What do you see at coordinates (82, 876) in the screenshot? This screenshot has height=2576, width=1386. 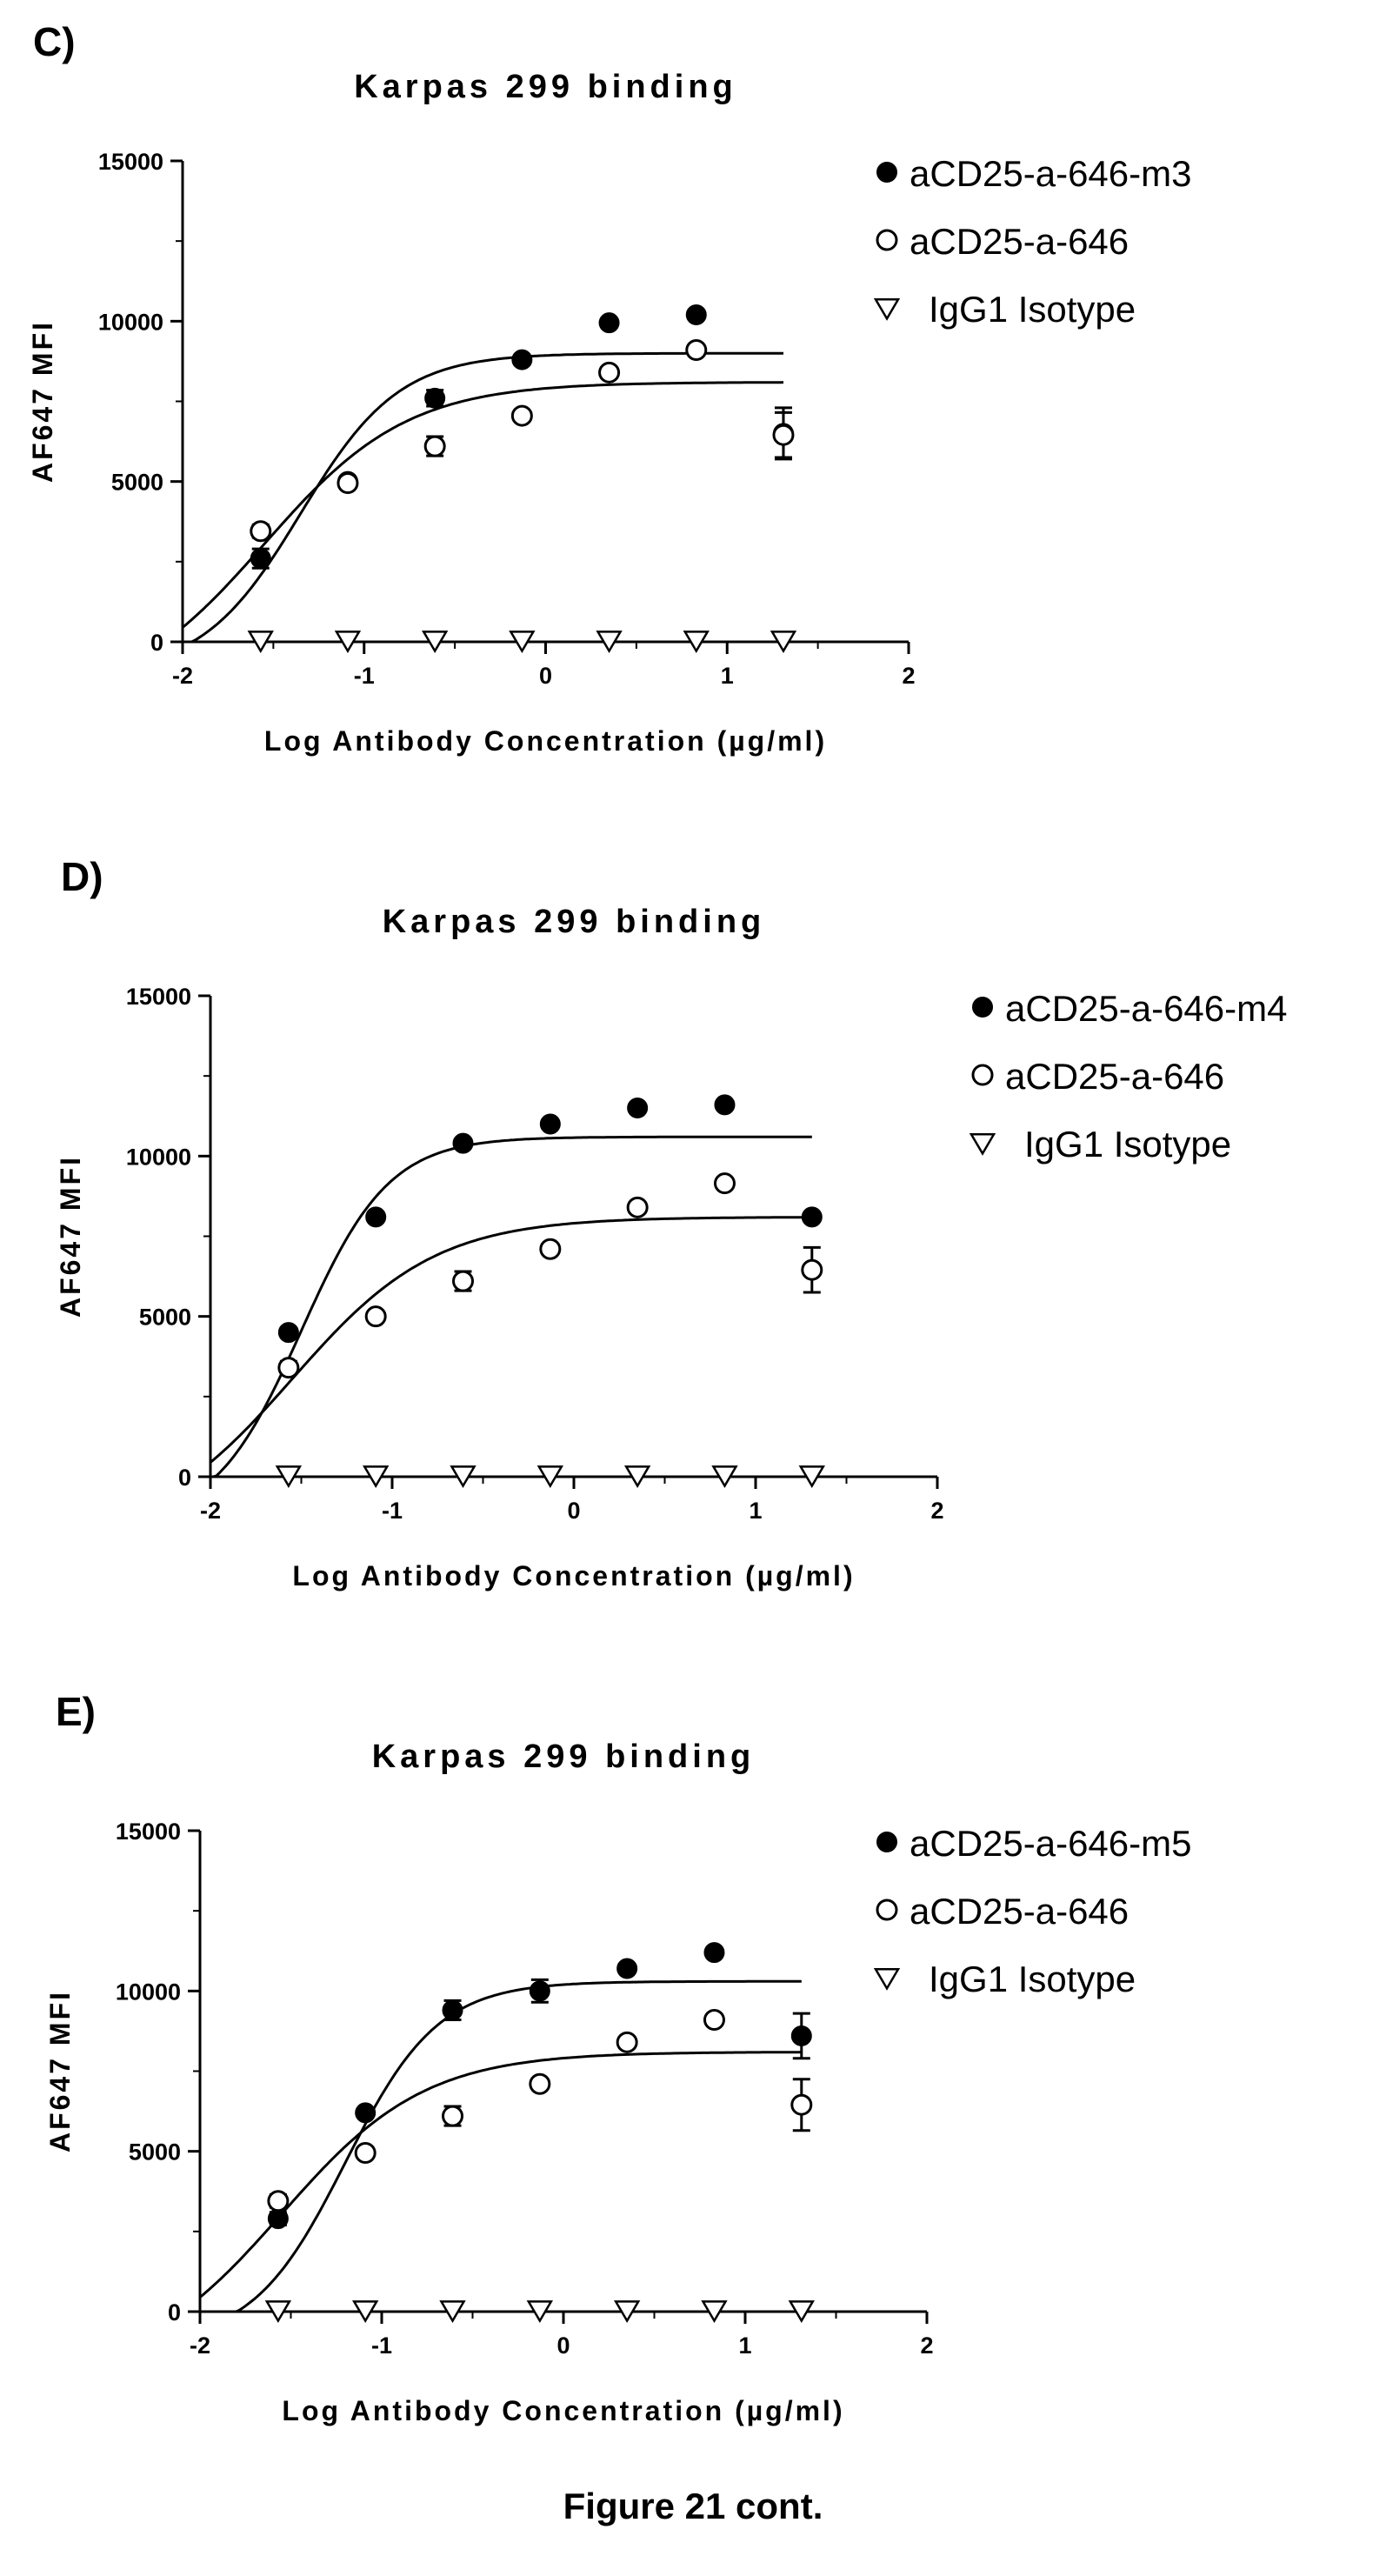 I see `panel-label: D)` at bounding box center [82, 876].